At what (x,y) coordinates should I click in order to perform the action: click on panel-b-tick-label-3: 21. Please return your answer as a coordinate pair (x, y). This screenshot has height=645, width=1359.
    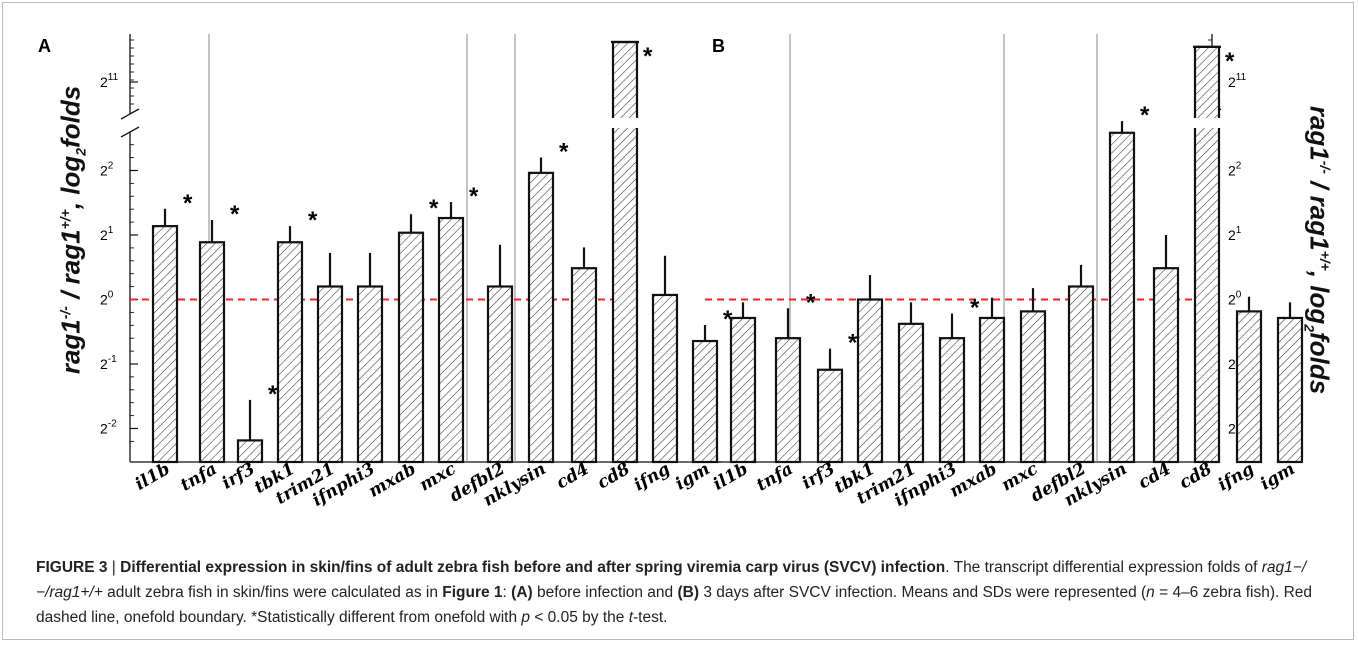
    Looking at the image, I should click on (1235, 234).